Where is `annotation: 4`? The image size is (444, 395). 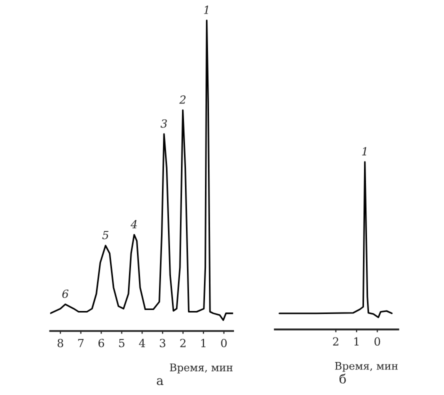
annotation: 4 is located at coordinates (133, 224).